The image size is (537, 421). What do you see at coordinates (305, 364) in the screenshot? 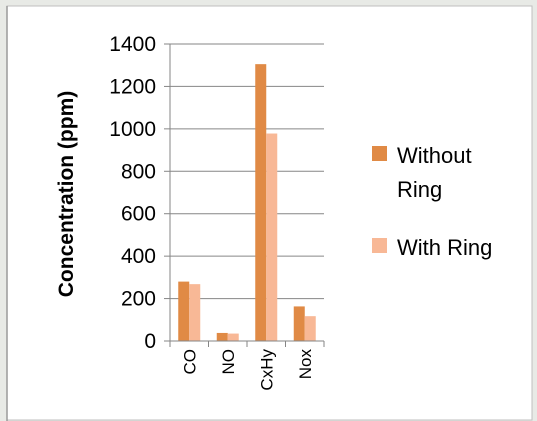
I see `x-category-label: Nox` at bounding box center [305, 364].